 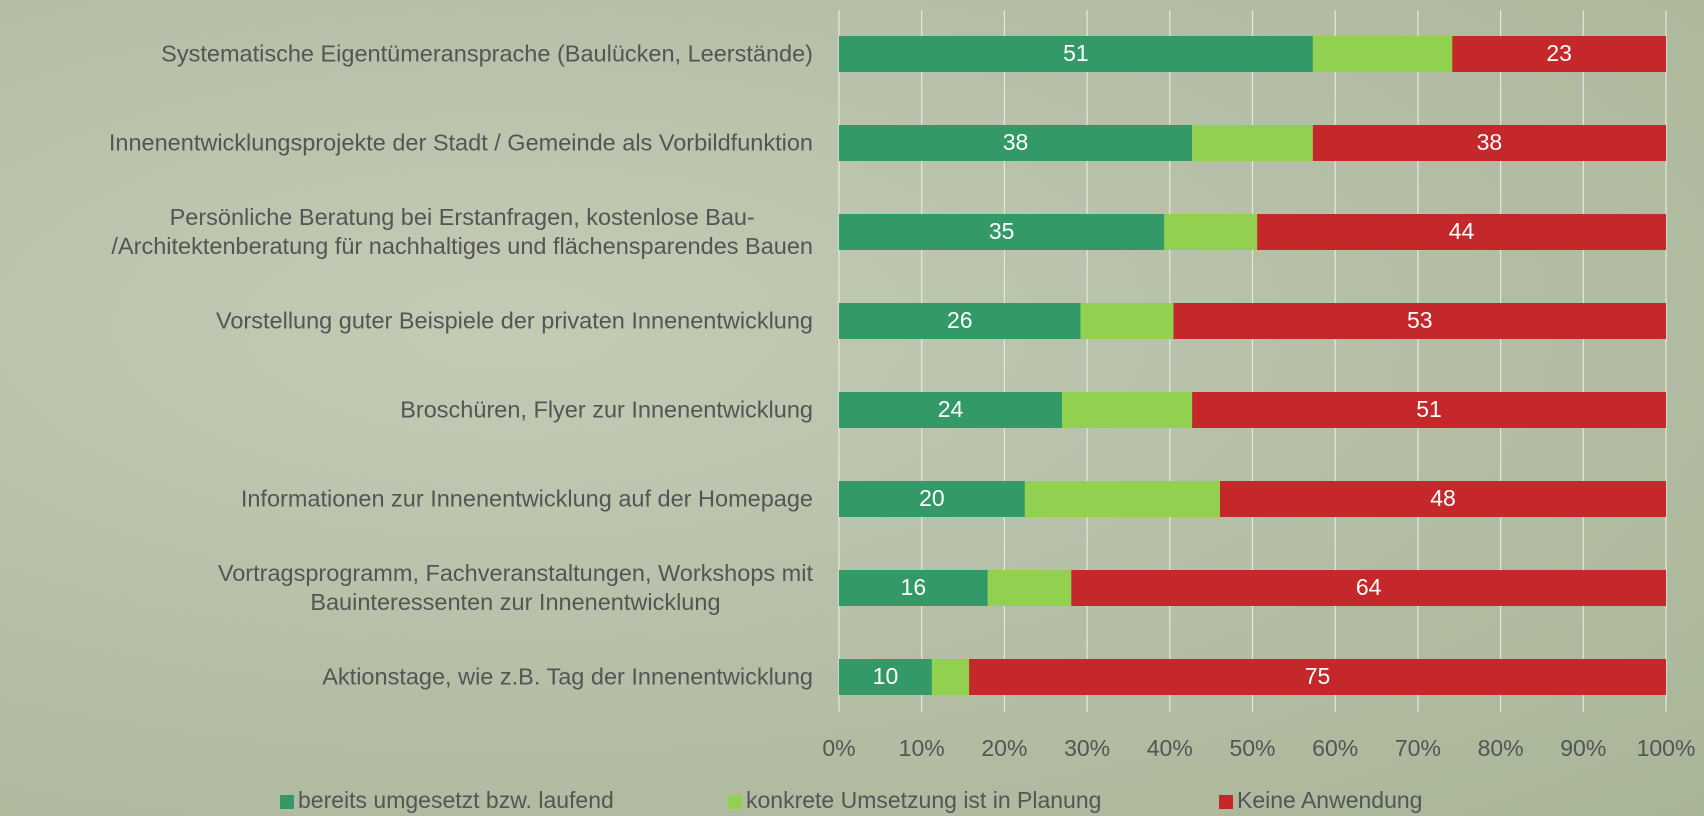 I want to click on data-label: 24, so click(x=951, y=409).